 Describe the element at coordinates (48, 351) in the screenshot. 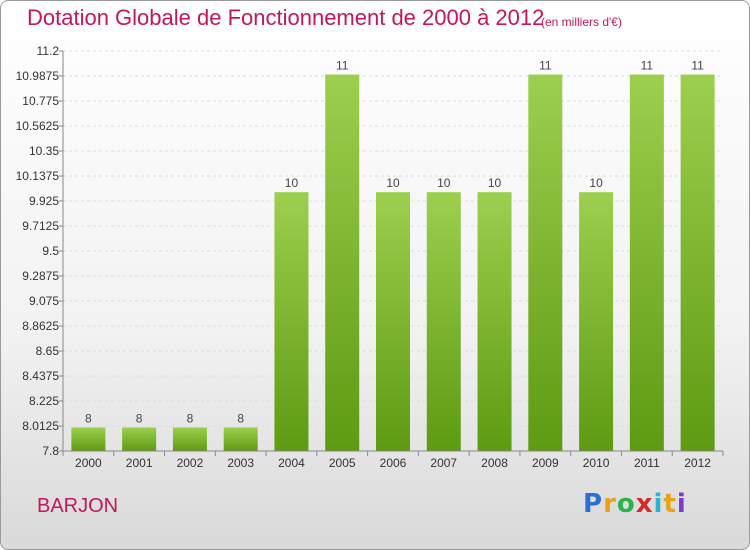

I see `y-tick-label: 8.65` at that location.